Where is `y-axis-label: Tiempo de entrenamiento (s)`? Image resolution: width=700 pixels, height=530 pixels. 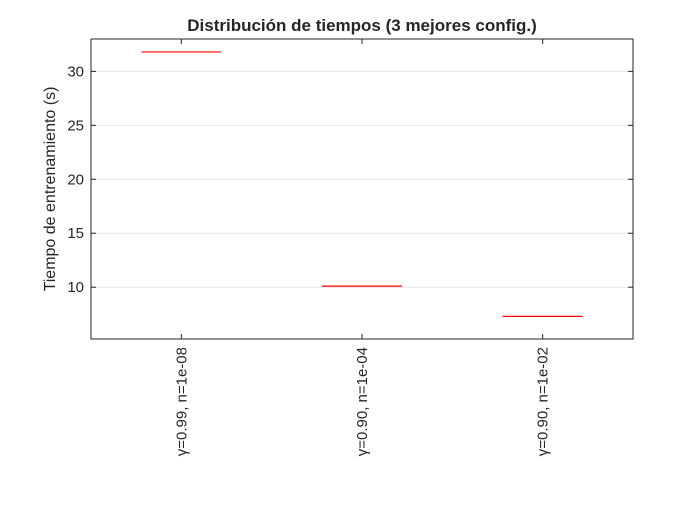
y-axis-label: Tiempo de entrenamiento (s) is located at coordinates (50, 189).